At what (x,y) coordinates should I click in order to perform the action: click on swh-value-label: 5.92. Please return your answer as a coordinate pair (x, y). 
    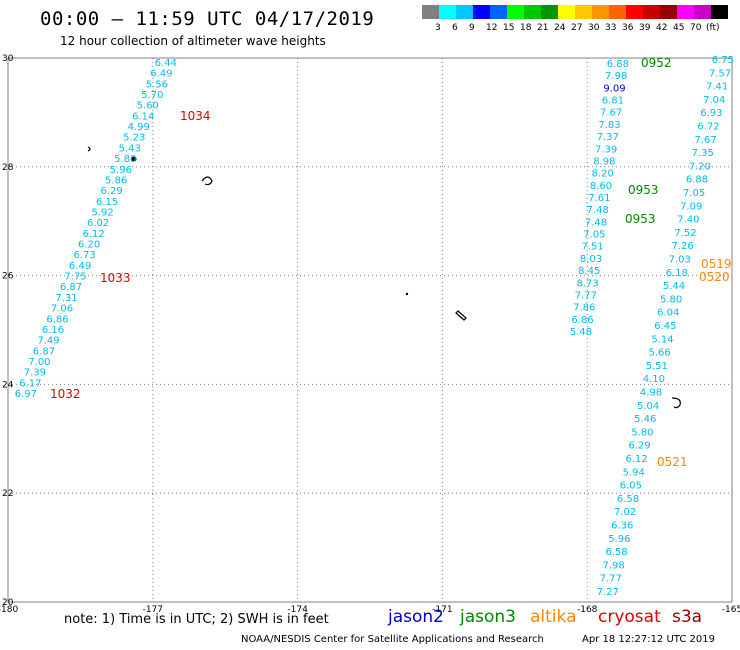
    Looking at the image, I should click on (103, 212).